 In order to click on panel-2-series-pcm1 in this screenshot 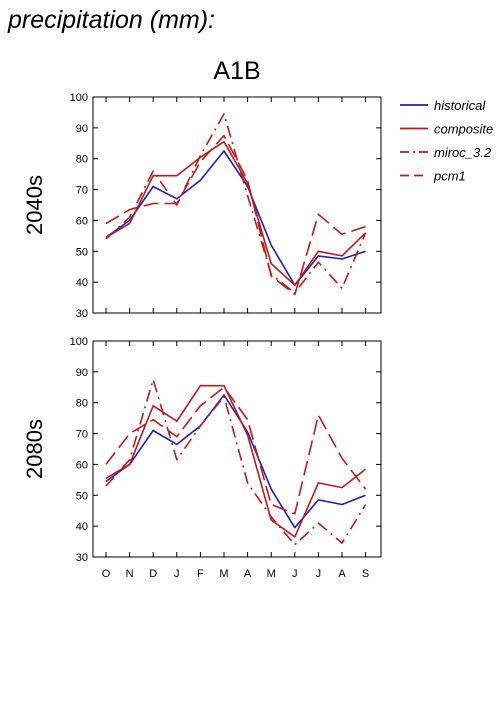, I will do `click(236, 450)`.